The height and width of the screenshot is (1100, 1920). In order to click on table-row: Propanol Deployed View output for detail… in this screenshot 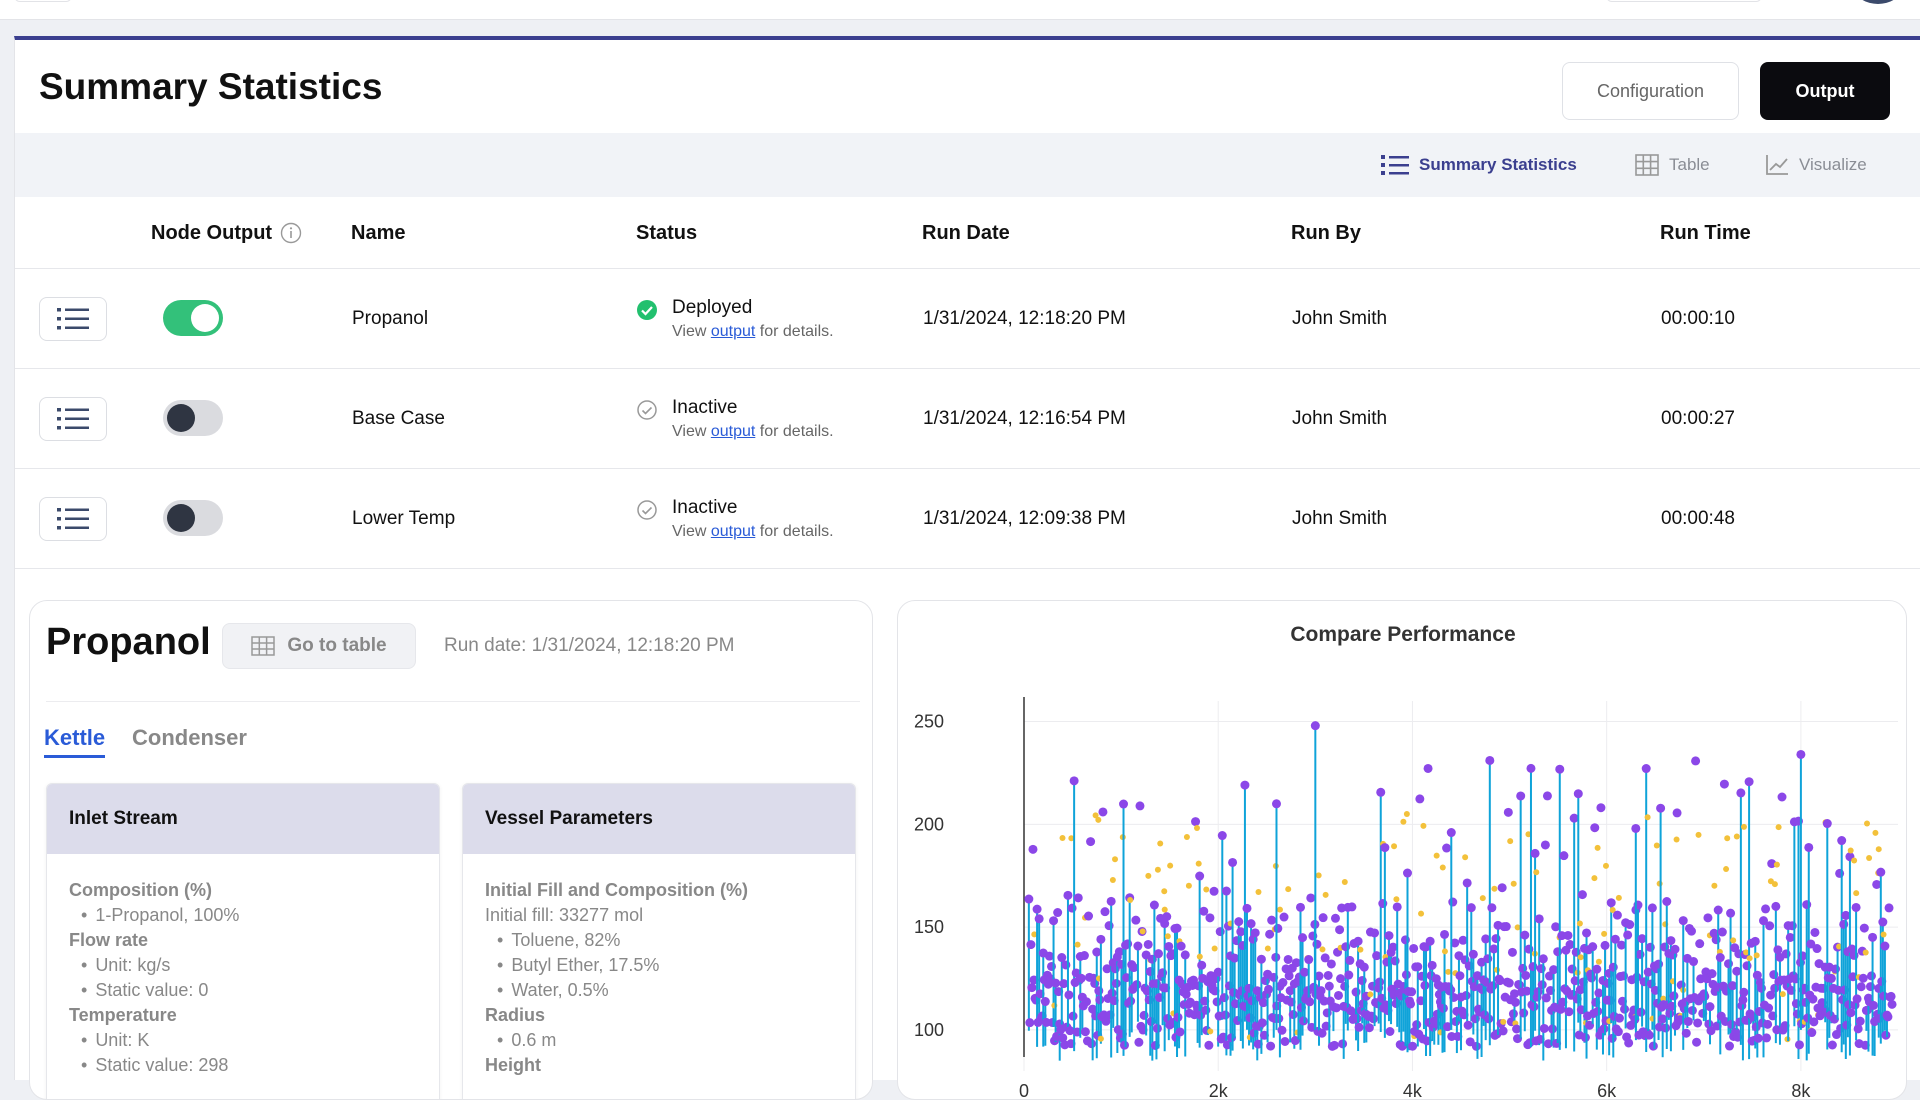, I will do `click(967, 319)`.